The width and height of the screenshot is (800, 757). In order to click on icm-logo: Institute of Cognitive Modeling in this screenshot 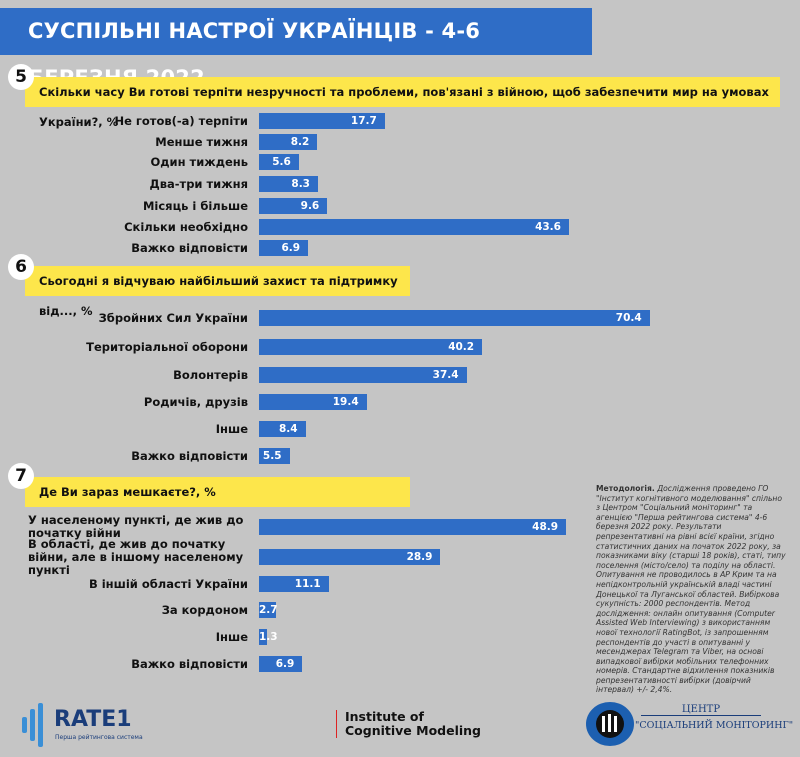, I will do `click(408, 724)`.